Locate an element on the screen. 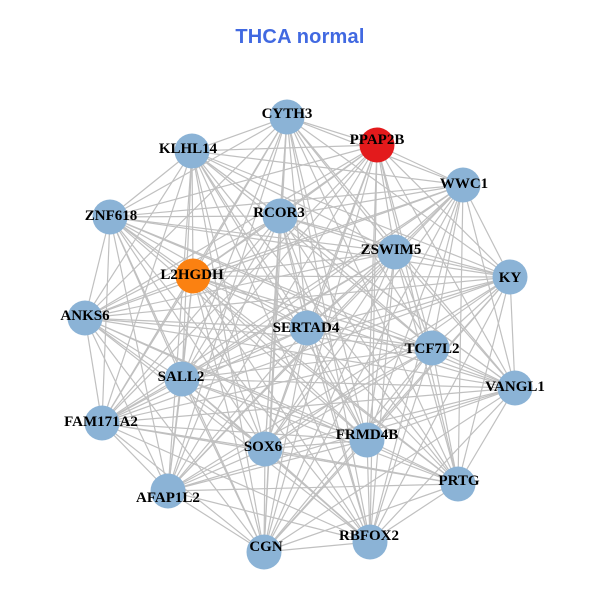  node-KY is located at coordinates (510, 277).